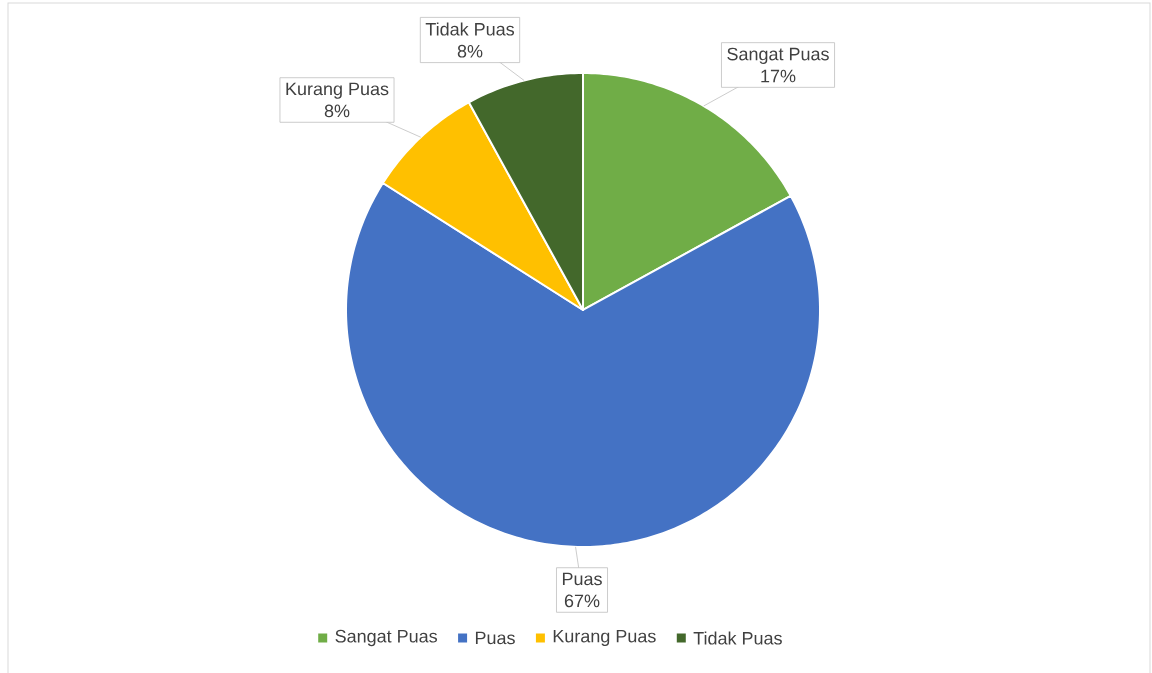 This screenshot has height=673, width=1152. I want to click on slice-label: Puas, so click(582, 579).